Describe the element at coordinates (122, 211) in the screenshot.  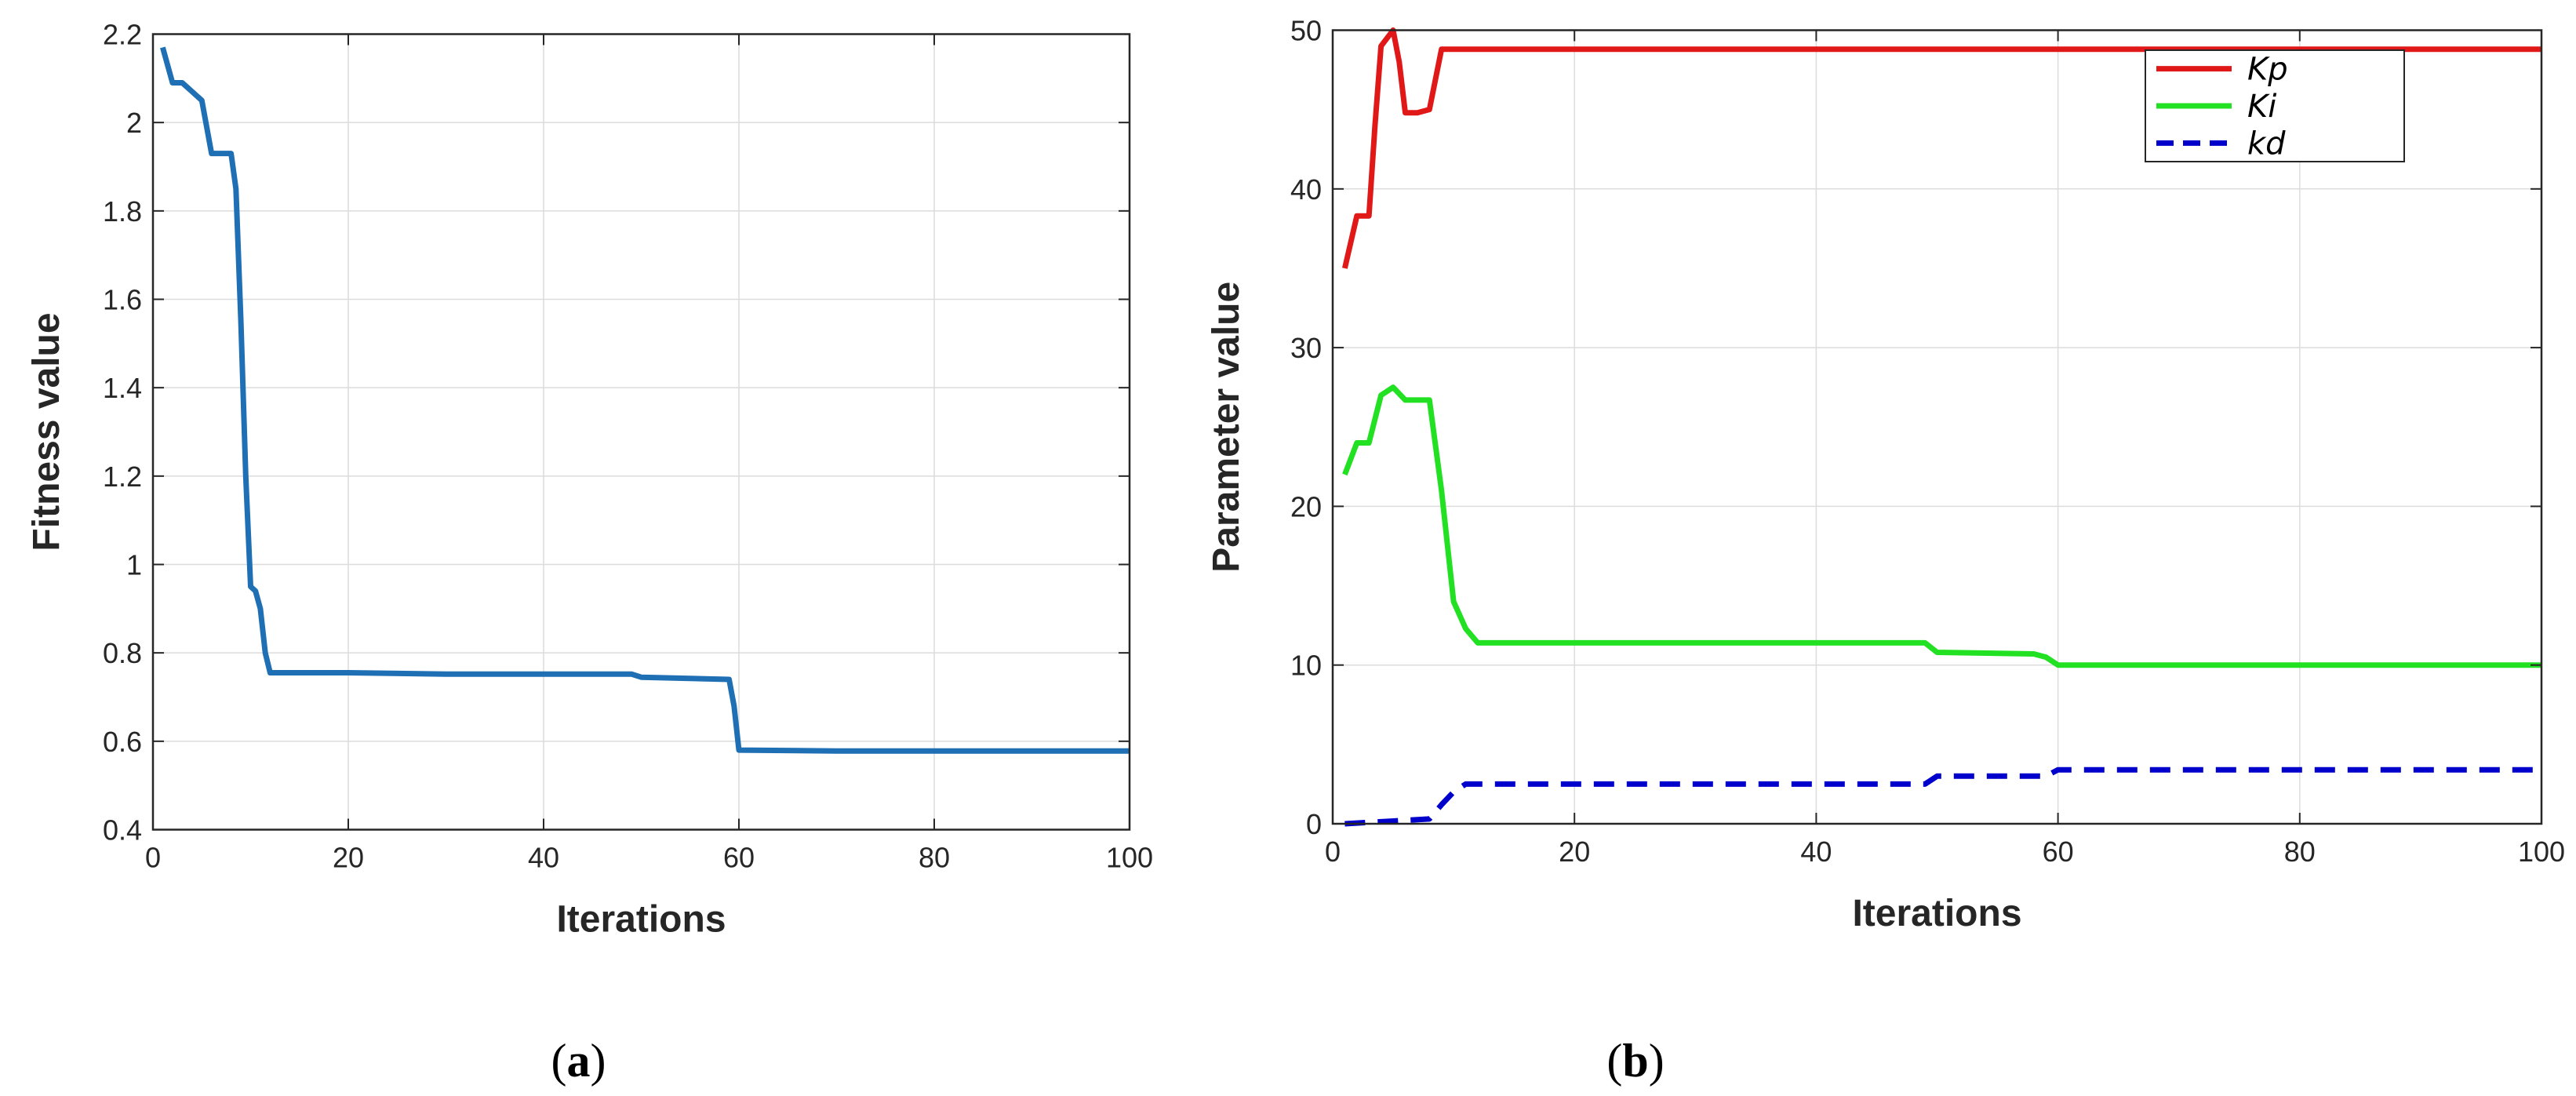
I see `y-tick-label: 1.8` at that location.